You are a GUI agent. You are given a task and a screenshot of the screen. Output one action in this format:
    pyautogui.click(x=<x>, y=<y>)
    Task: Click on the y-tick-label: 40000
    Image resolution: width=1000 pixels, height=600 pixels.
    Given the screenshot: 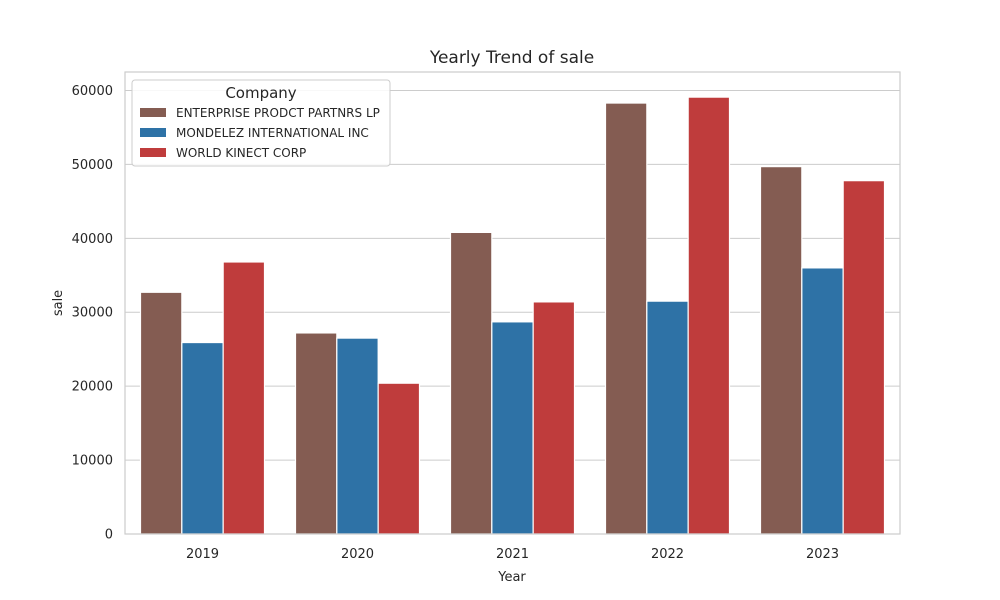 What is the action you would take?
    pyautogui.click(x=92, y=239)
    